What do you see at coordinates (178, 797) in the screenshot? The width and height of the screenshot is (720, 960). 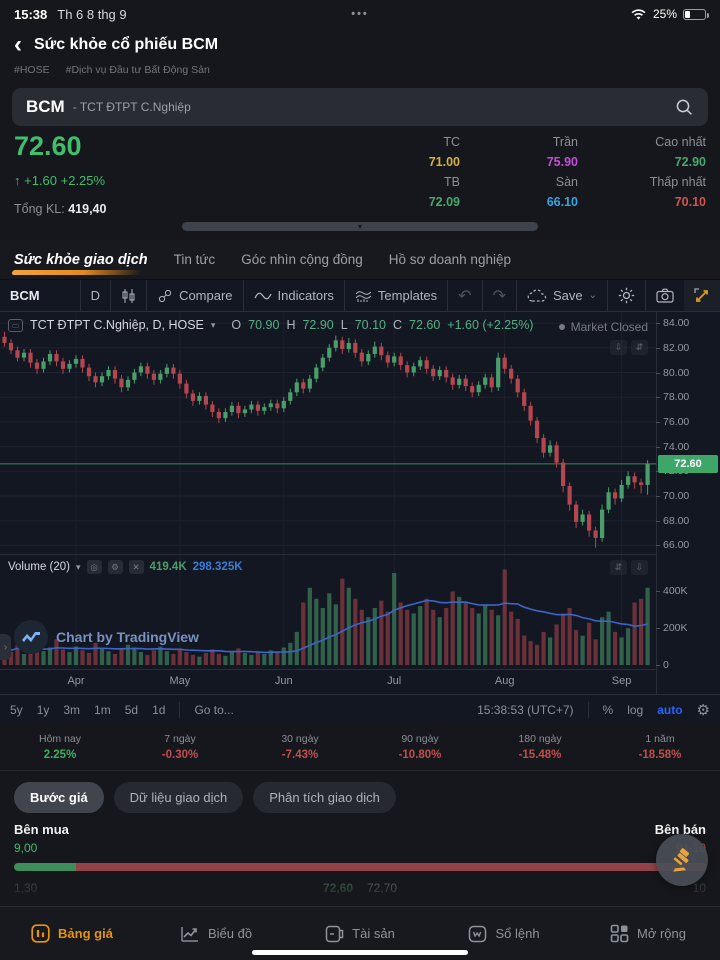 I see `tab-trade-data: Dữ liệu giao dịch` at bounding box center [178, 797].